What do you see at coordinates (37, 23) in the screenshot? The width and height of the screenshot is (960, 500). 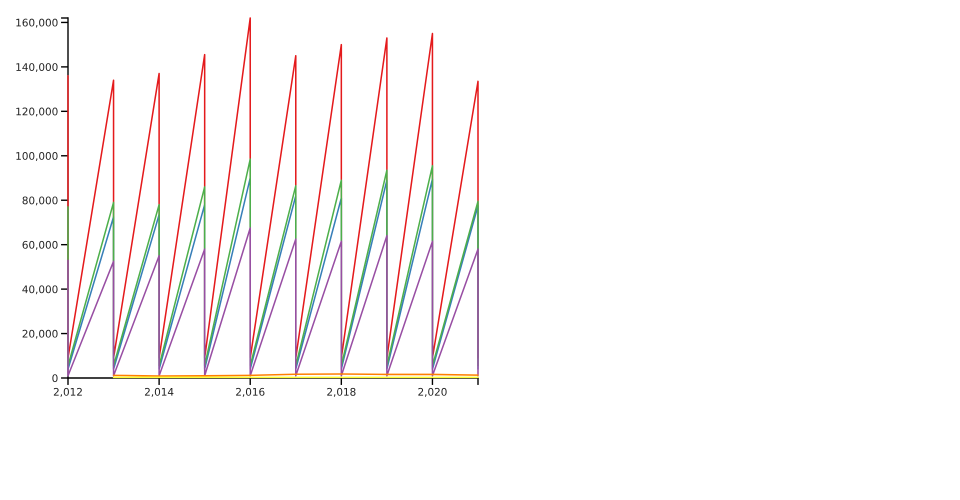 I see `y-tick-label: 160,000` at bounding box center [37, 23].